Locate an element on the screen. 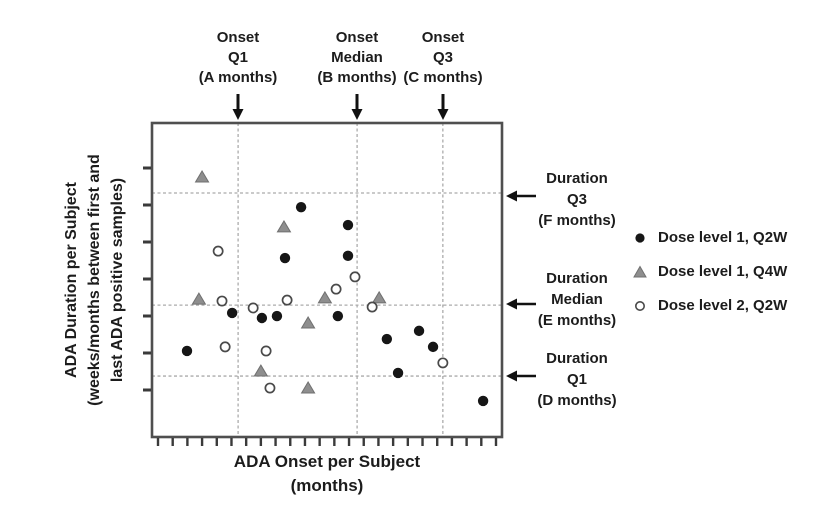  y-axis-label-line1: ADA Duration per Subject is located at coordinates (71, 280).